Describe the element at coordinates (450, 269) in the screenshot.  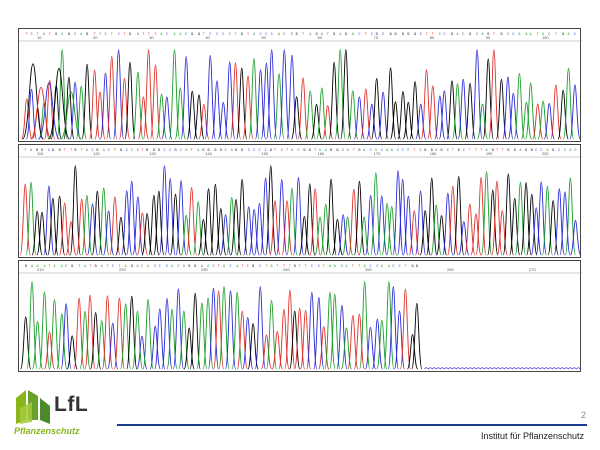
I see `x-tick-label: 260` at that location.